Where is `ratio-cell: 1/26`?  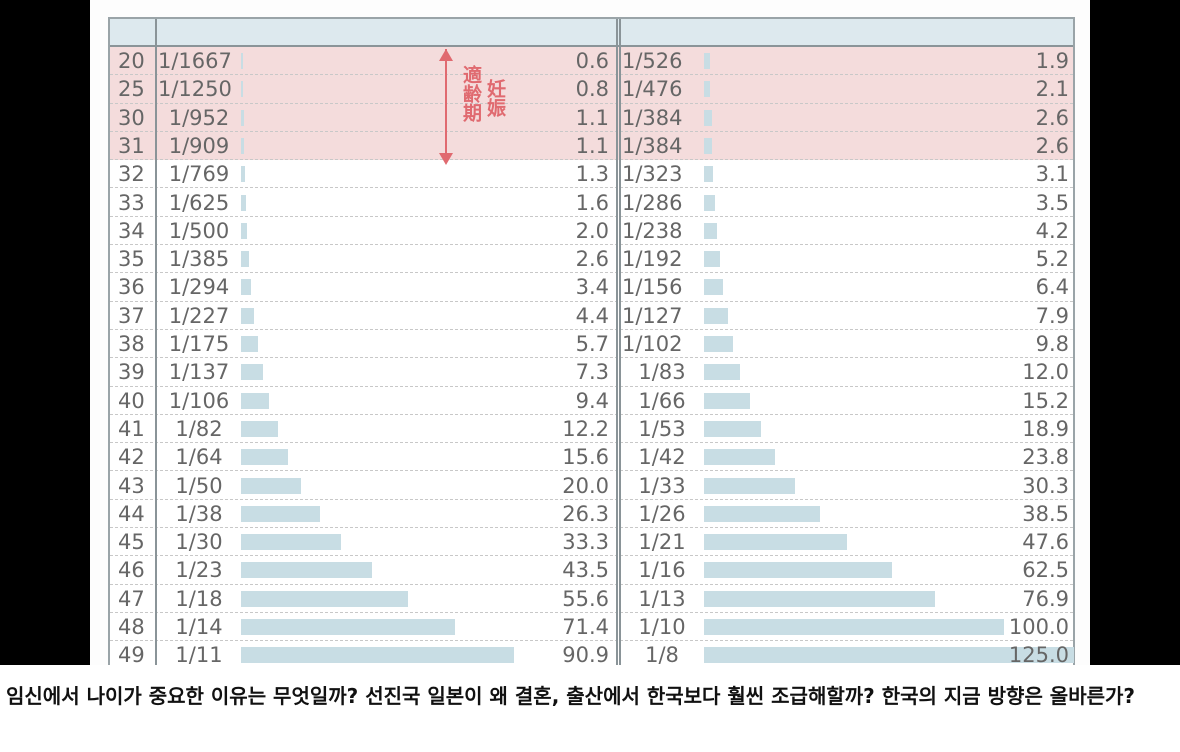
ratio-cell: 1/26 is located at coordinates (662, 513).